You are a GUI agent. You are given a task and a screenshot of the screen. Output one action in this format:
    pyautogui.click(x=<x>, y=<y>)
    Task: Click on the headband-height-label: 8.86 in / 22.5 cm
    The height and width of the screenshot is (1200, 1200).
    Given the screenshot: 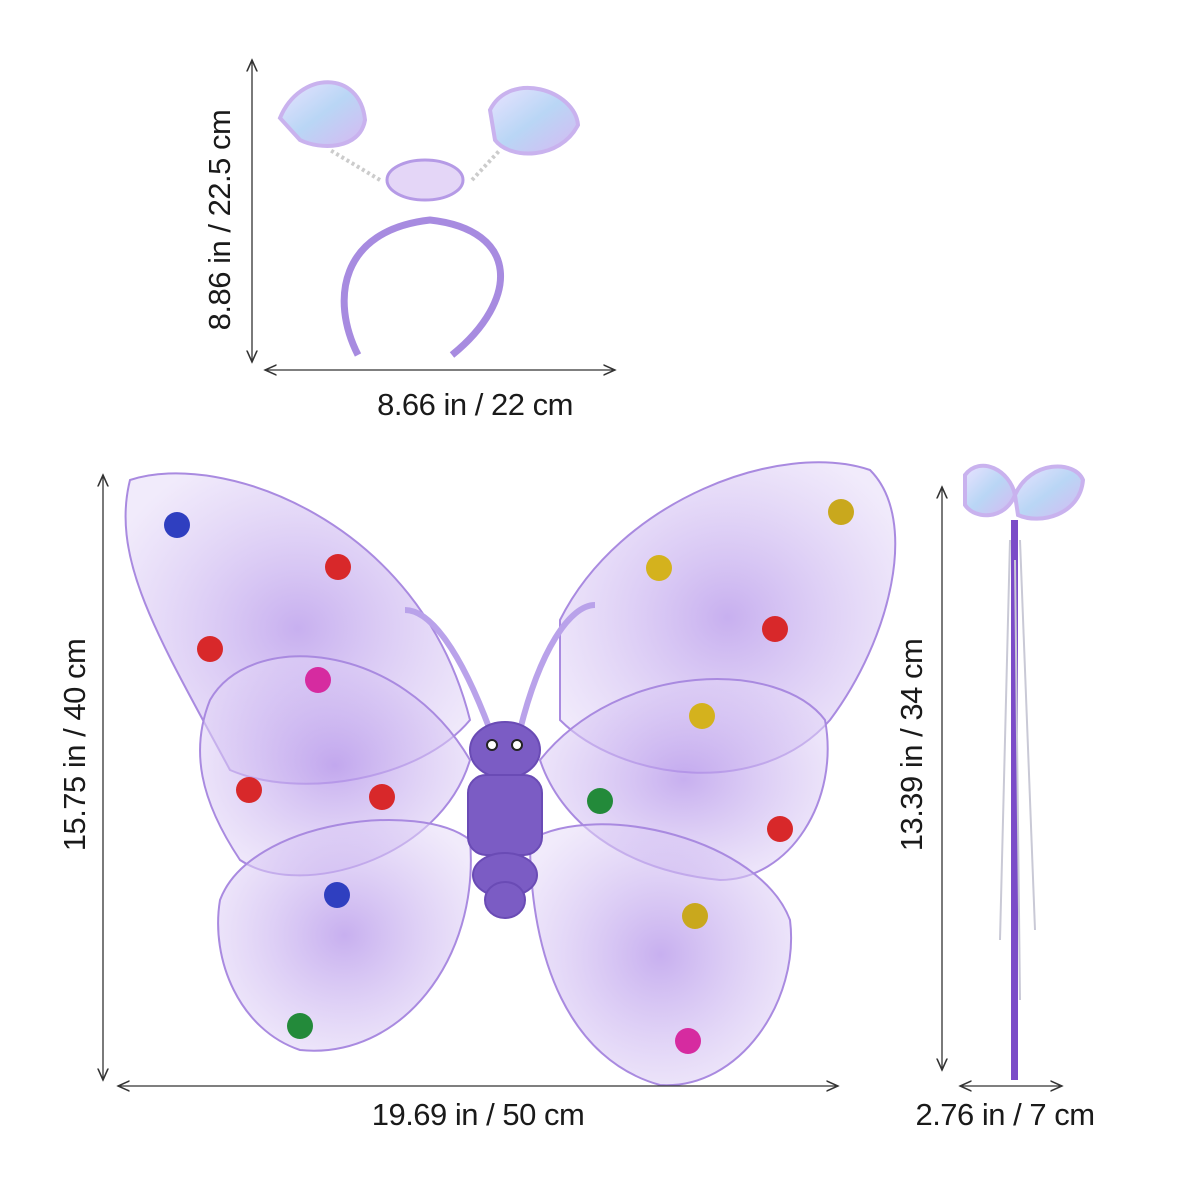 What is the action you would take?
    pyautogui.click(x=219, y=220)
    